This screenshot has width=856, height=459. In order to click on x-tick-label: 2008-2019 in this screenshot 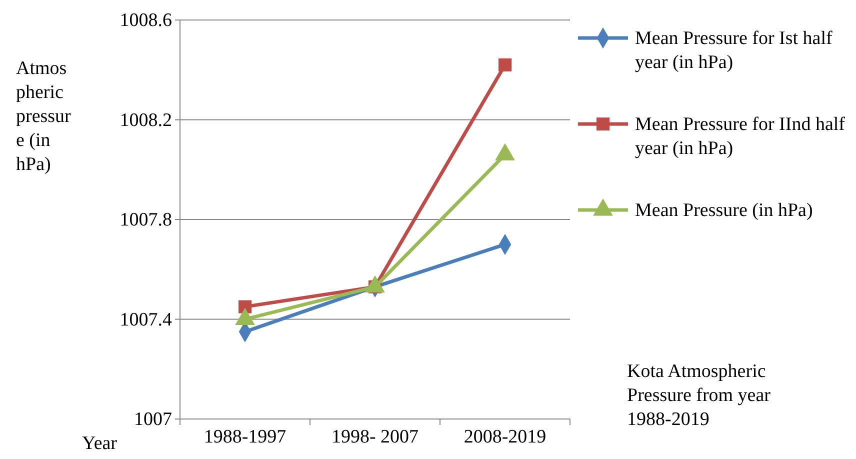, I will do `click(505, 437)`.